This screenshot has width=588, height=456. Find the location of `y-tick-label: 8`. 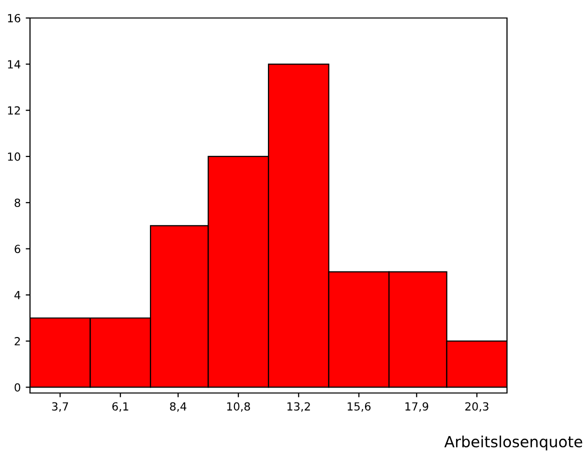

y-tick-label: 8 is located at coordinates (17, 202).